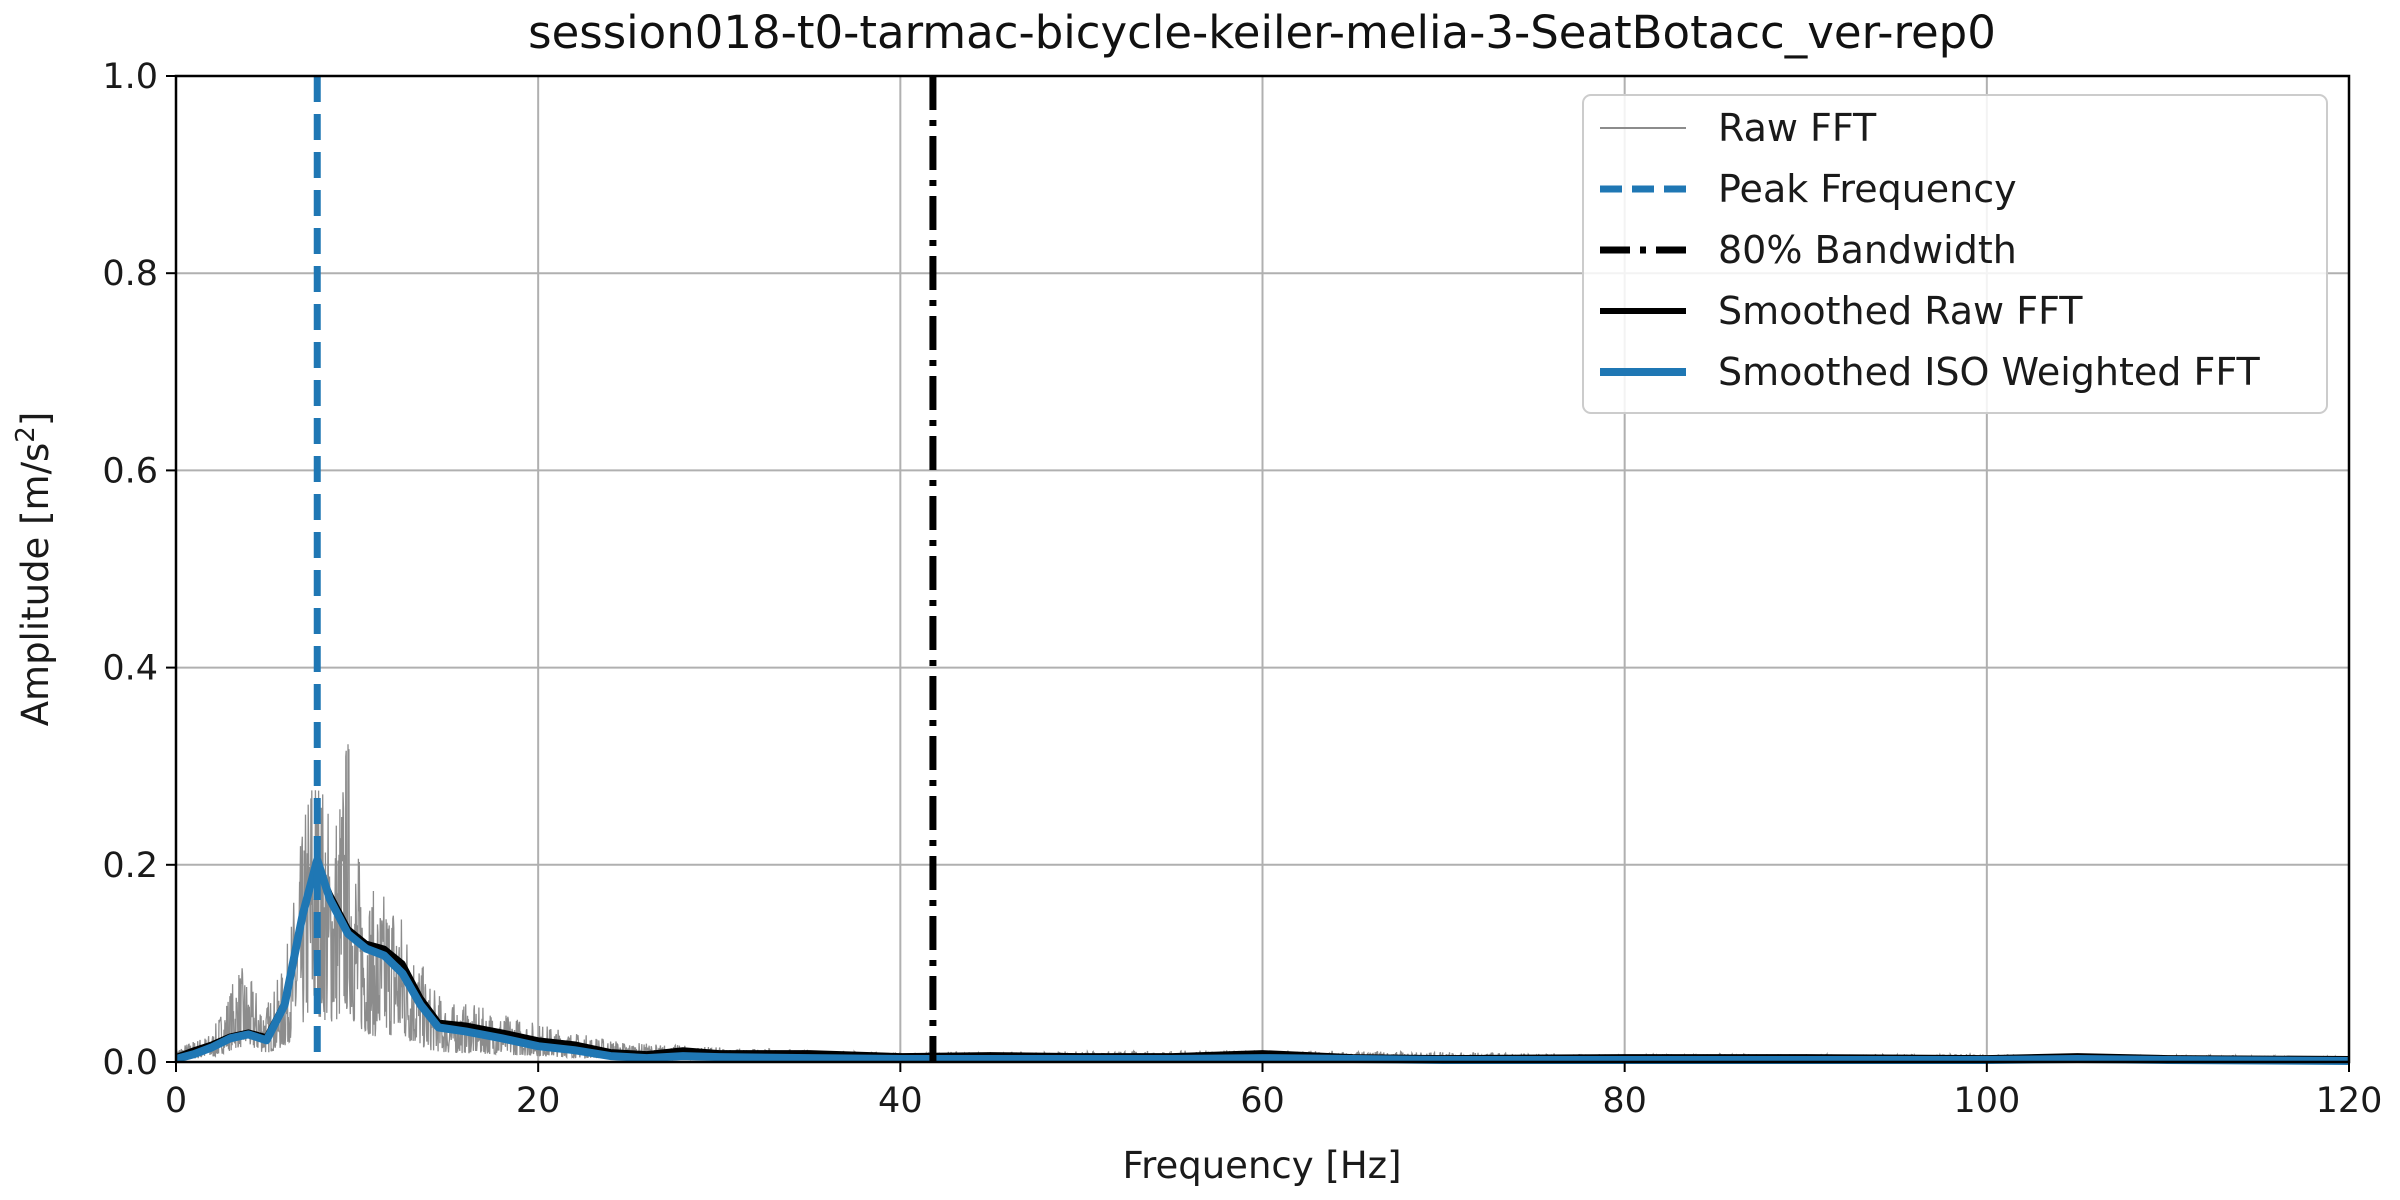 This screenshot has width=2400, height=1200. What do you see at coordinates (1797, 128) in the screenshot?
I see `legend-label: Raw FFT` at bounding box center [1797, 128].